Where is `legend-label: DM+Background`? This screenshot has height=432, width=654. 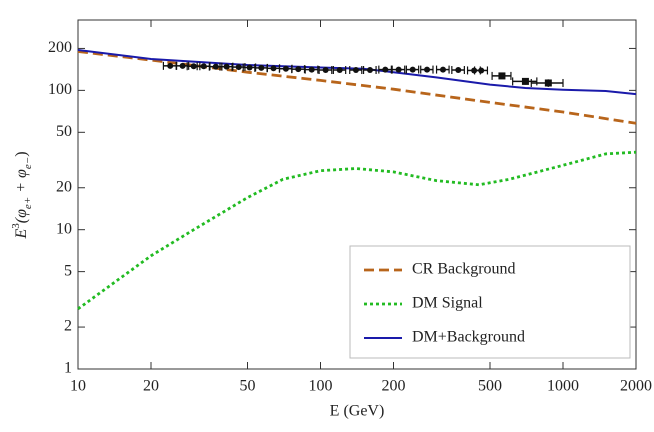
legend-label: DM+Background is located at coordinates (468, 337).